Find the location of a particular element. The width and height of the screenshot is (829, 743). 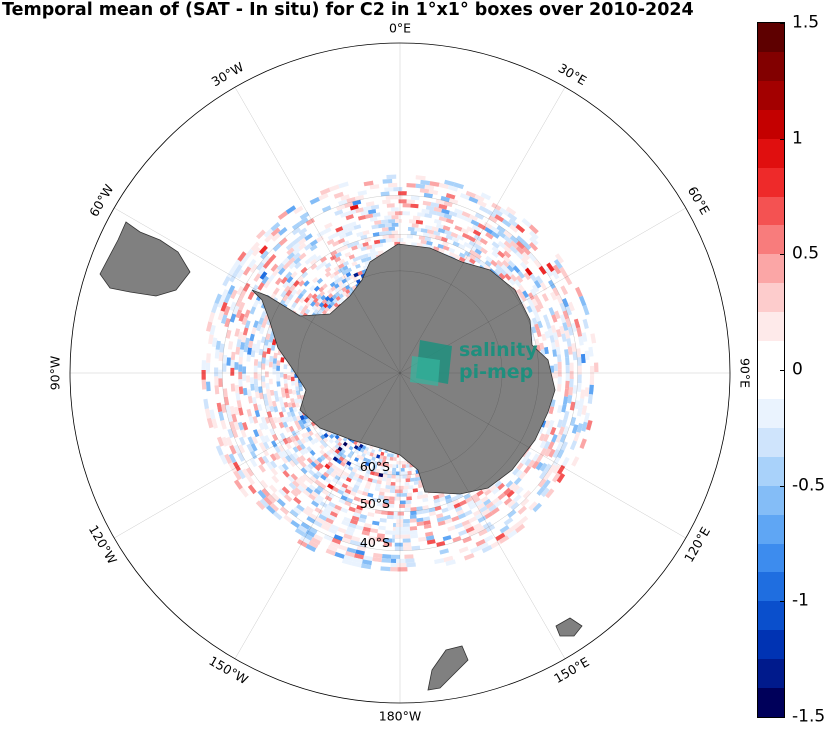

longitude-label: 90°W is located at coordinates (55, 373).